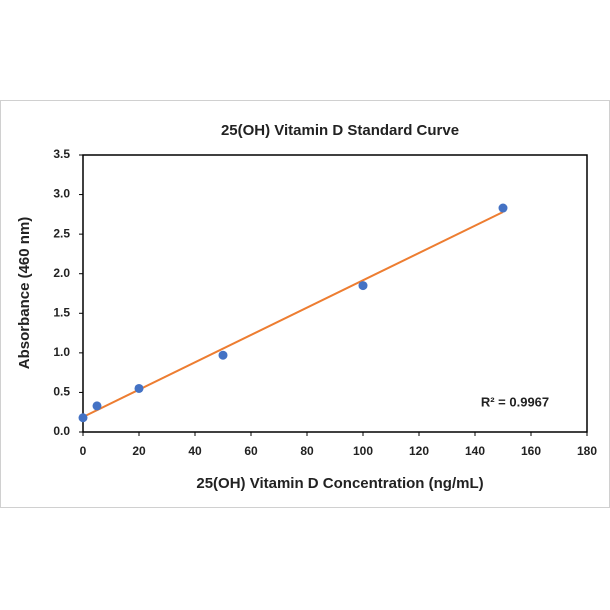 The height and width of the screenshot is (610, 610). I want to click on x-tick-label: 120, so click(419, 451).